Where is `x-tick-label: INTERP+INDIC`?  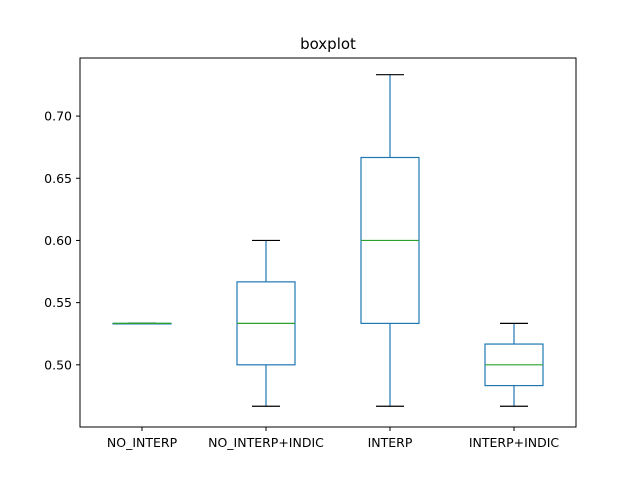
x-tick-label: INTERP+INDIC is located at coordinates (514, 442).